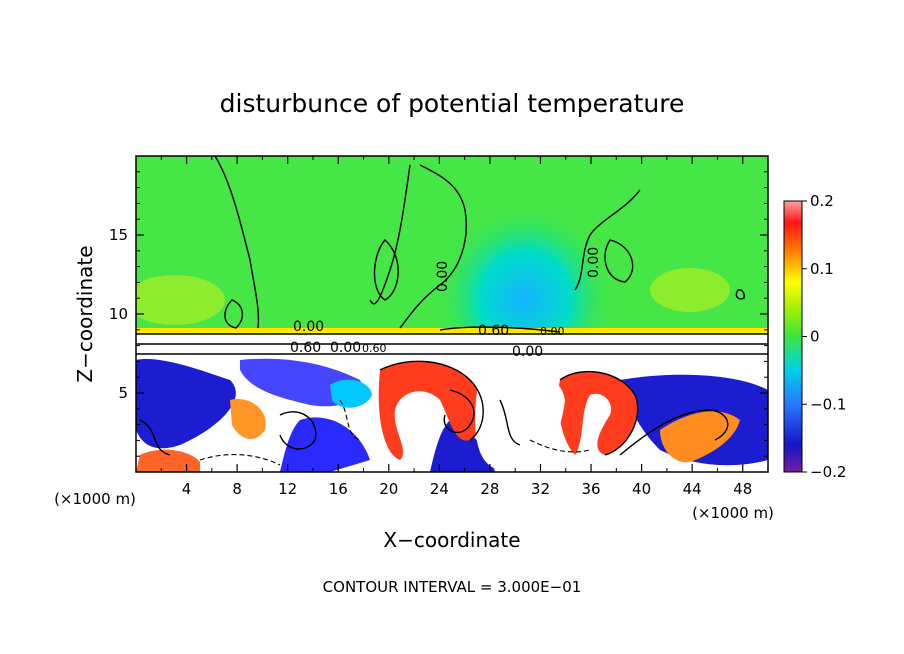 The image size is (904, 654). What do you see at coordinates (822, 269) in the screenshot?
I see `colorbar-tick-label: 0.1` at bounding box center [822, 269].